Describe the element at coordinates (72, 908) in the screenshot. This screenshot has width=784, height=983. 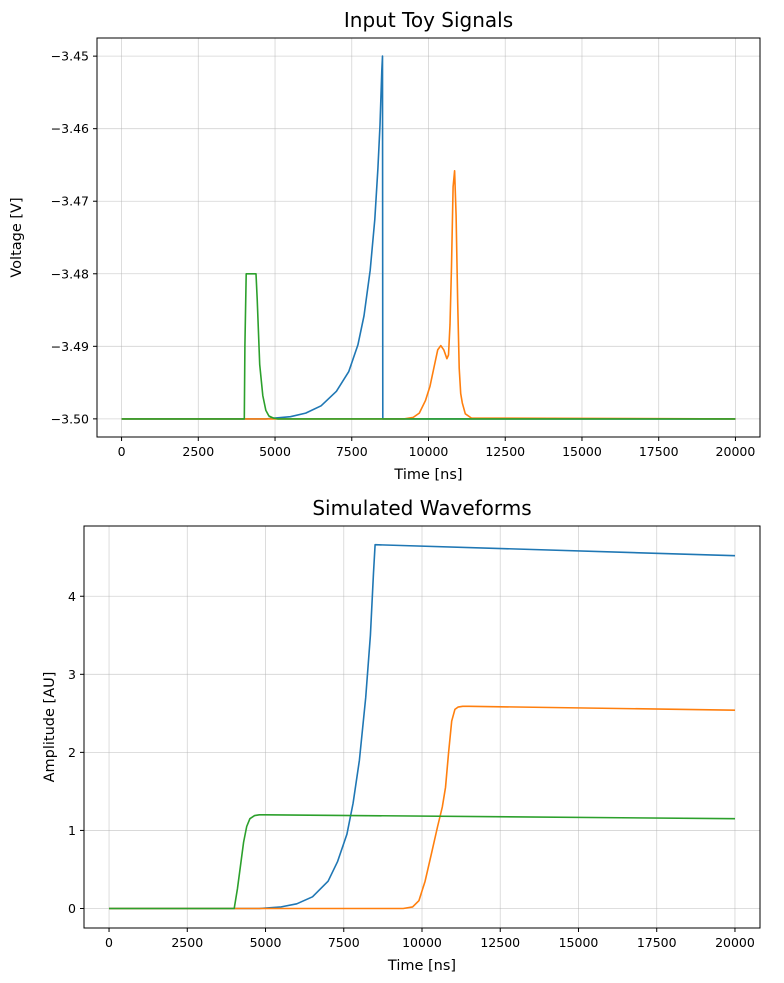
I see `y-tick-label: 0` at that location.